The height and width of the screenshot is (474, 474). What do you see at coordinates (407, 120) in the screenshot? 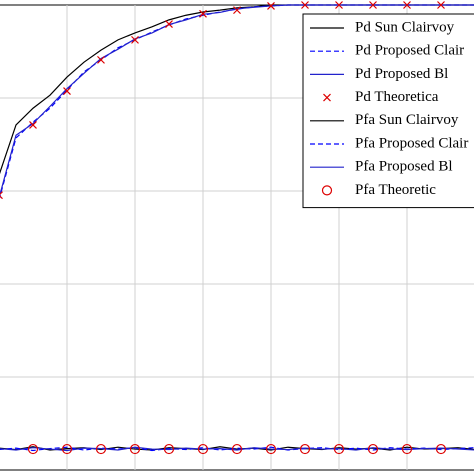
I see `legend-label: Pfa Sun Clairvoy` at bounding box center [407, 120].